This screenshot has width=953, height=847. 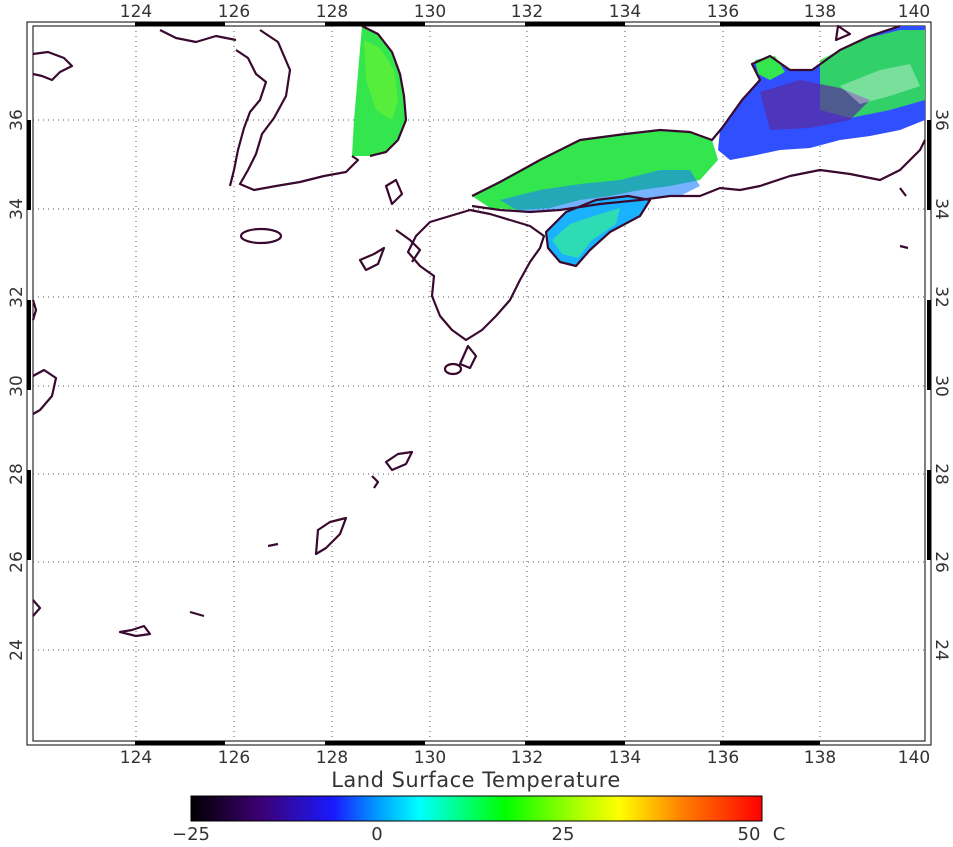 I want to click on colorbar-mid1-label: 0, so click(x=376, y=834).